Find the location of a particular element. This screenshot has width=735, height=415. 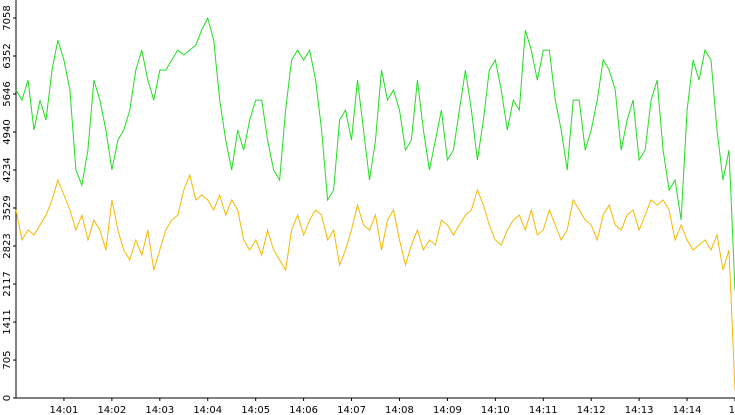

x-tick-label: 14:07 is located at coordinates (351, 410).